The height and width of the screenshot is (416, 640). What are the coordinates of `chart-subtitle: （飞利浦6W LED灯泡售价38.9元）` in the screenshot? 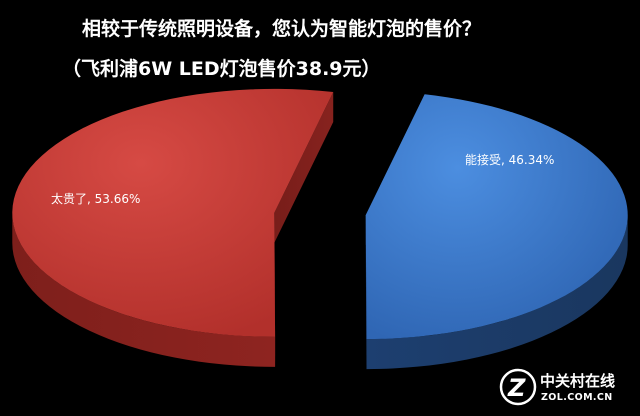 It's located at (221, 68).